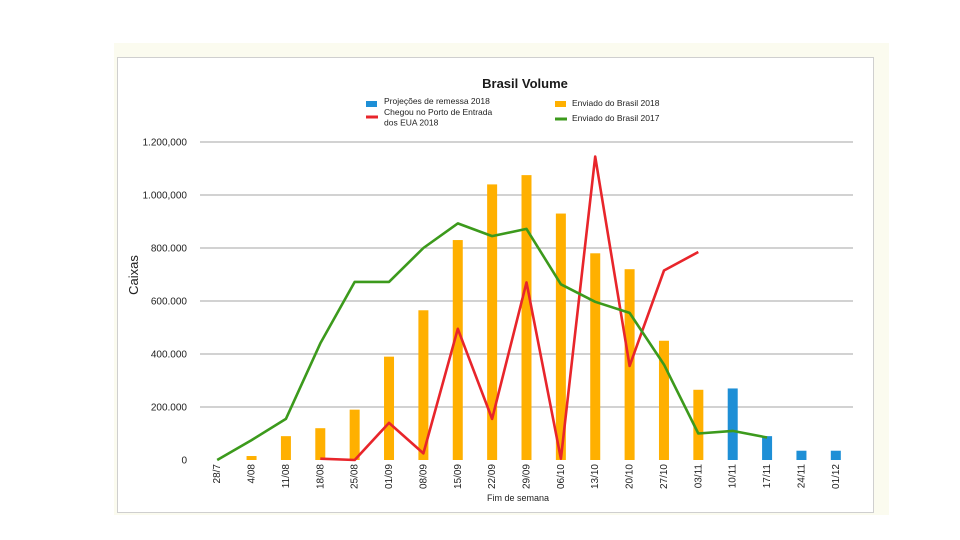  I want to click on x-tick-label: 29/09, so click(527, 476).